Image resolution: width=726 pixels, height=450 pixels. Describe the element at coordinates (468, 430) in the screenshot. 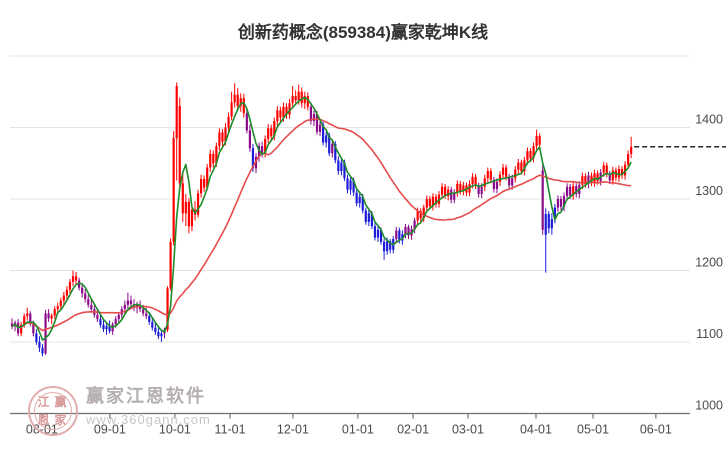

I see `x-axis-label: 03-01` at that location.